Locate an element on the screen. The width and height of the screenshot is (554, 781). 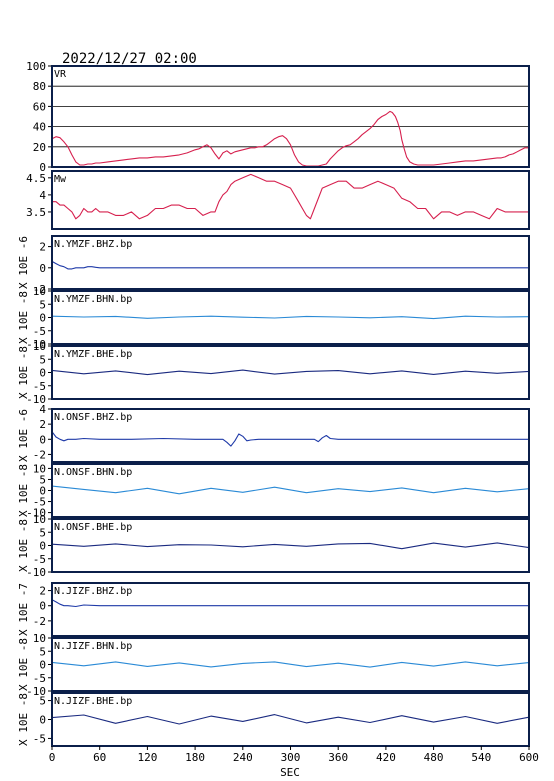
x-tick-label: 0 is located at coordinates (52, 757).